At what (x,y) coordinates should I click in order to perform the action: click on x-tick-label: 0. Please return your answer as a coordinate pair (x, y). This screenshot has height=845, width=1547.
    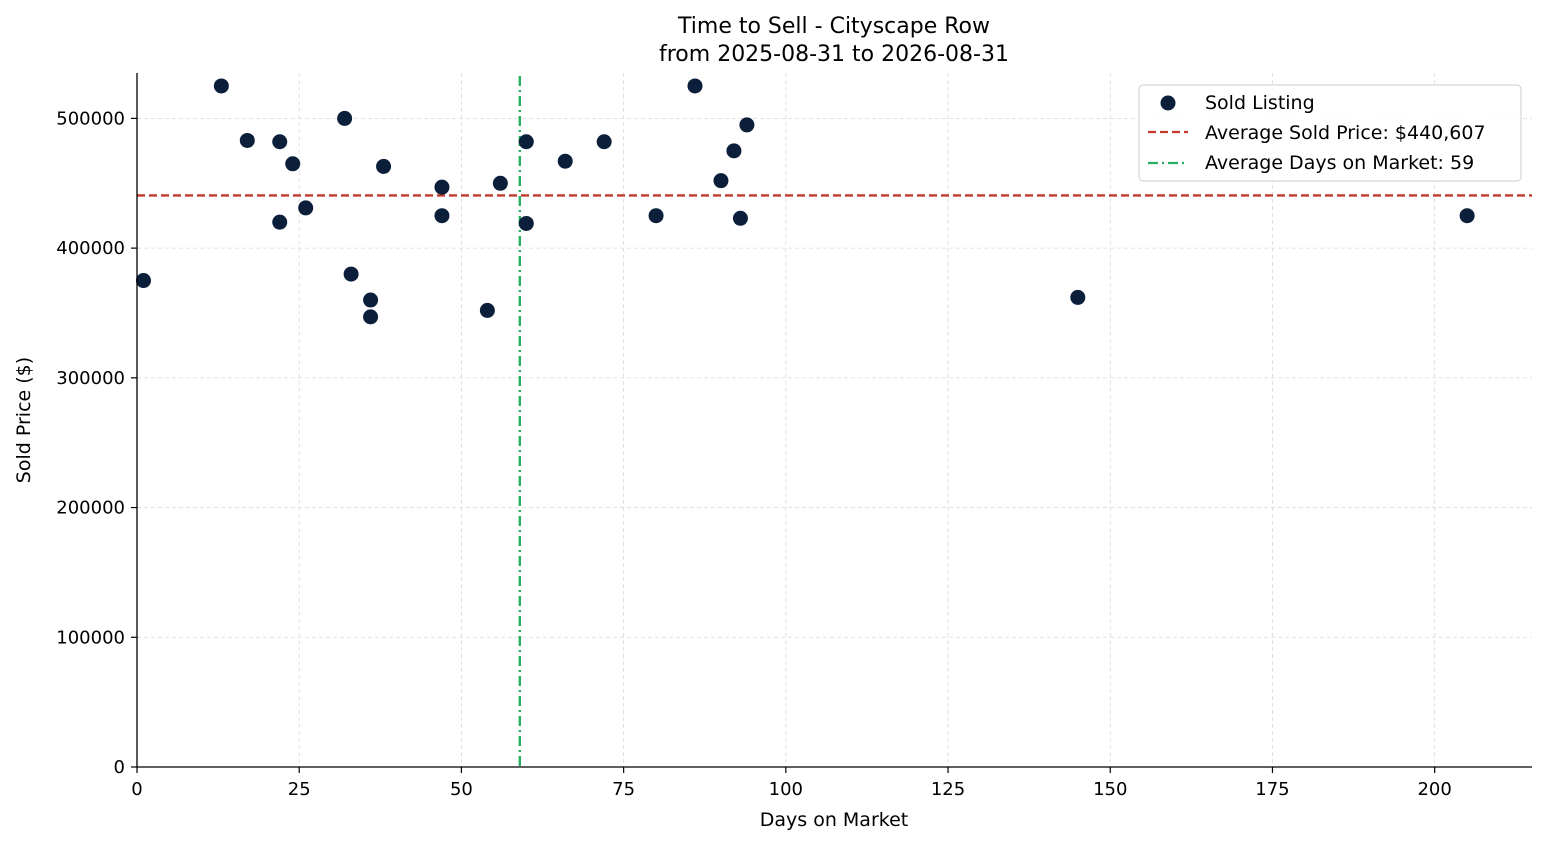
    Looking at the image, I should click on (136, 789).